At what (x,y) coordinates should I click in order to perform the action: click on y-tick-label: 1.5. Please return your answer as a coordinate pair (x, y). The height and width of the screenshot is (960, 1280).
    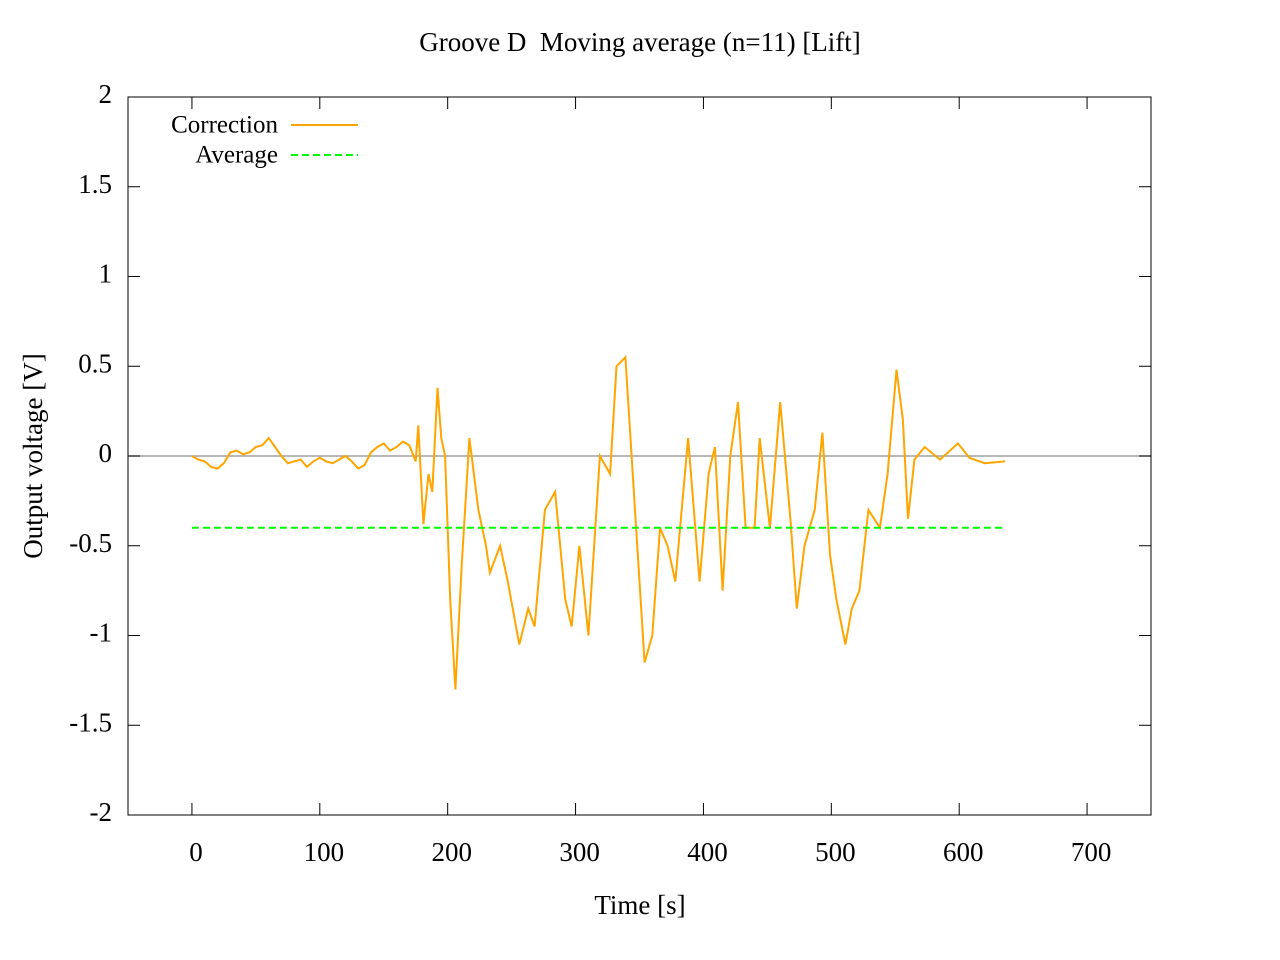
    Looking at the image, I should click on (95, 184).